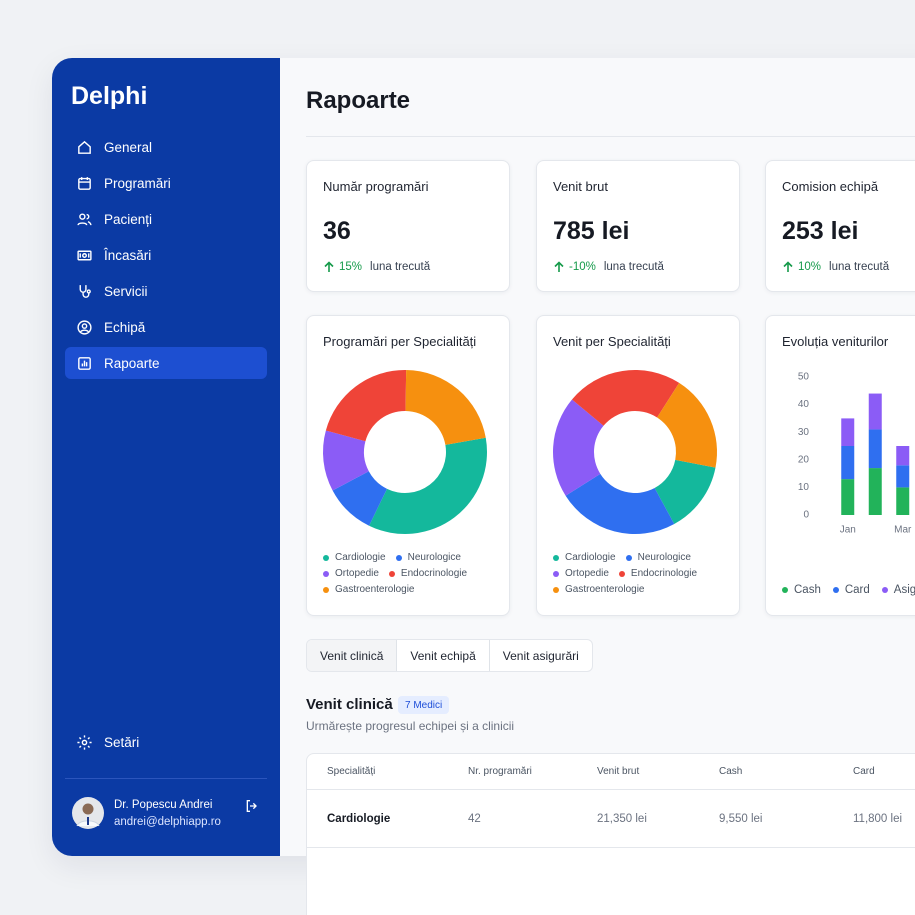 The image size is (915, 915). Describe the element at coordinates (167, 822) in the screenshot. I see `user-email: andrei@delphiapp.ro` at that location.